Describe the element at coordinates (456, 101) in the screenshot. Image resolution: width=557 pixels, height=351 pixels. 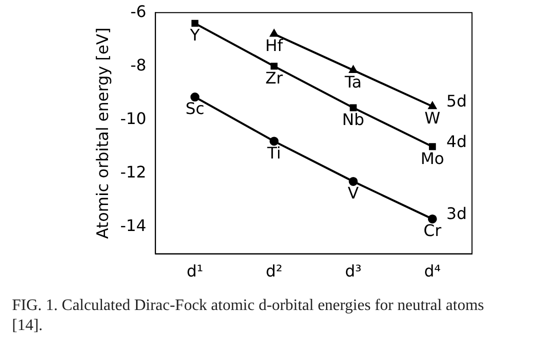
I see `series-label: 5d` at that location.